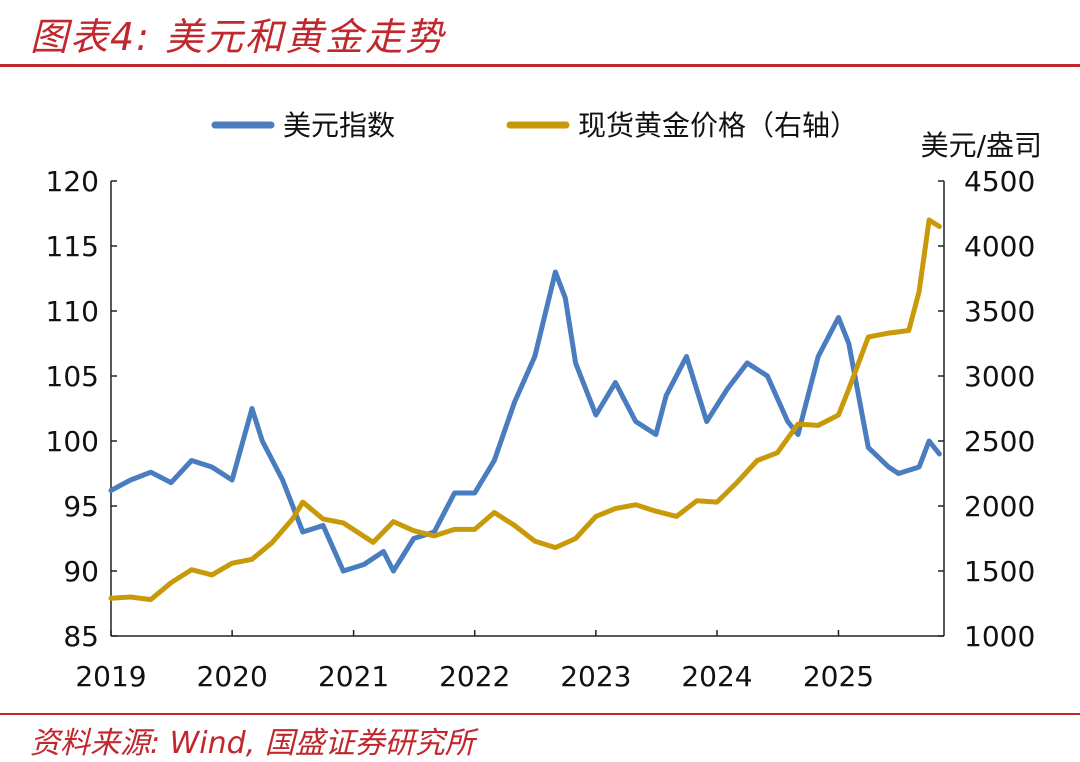 This screenshot has height=762, width=1080. What do you see at coordinates (718, 125) in the screenshot?
I see `legend-label-gold: 现货黄金价格（右轴）` at bounding box center [718, 125].